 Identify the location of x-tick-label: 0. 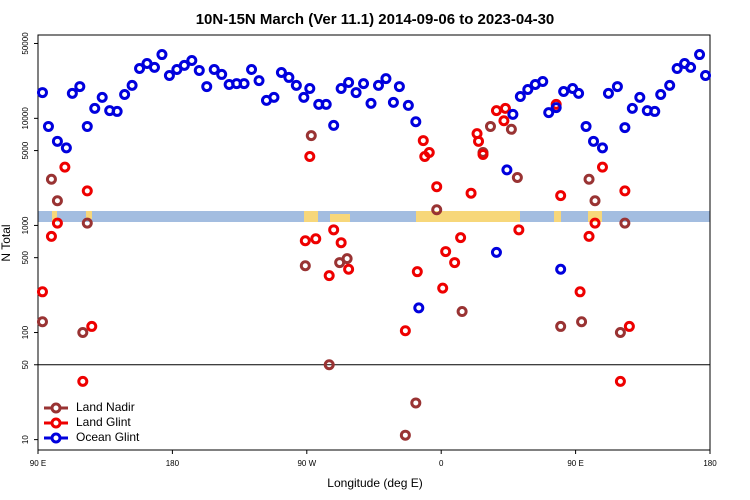
(441, 463).